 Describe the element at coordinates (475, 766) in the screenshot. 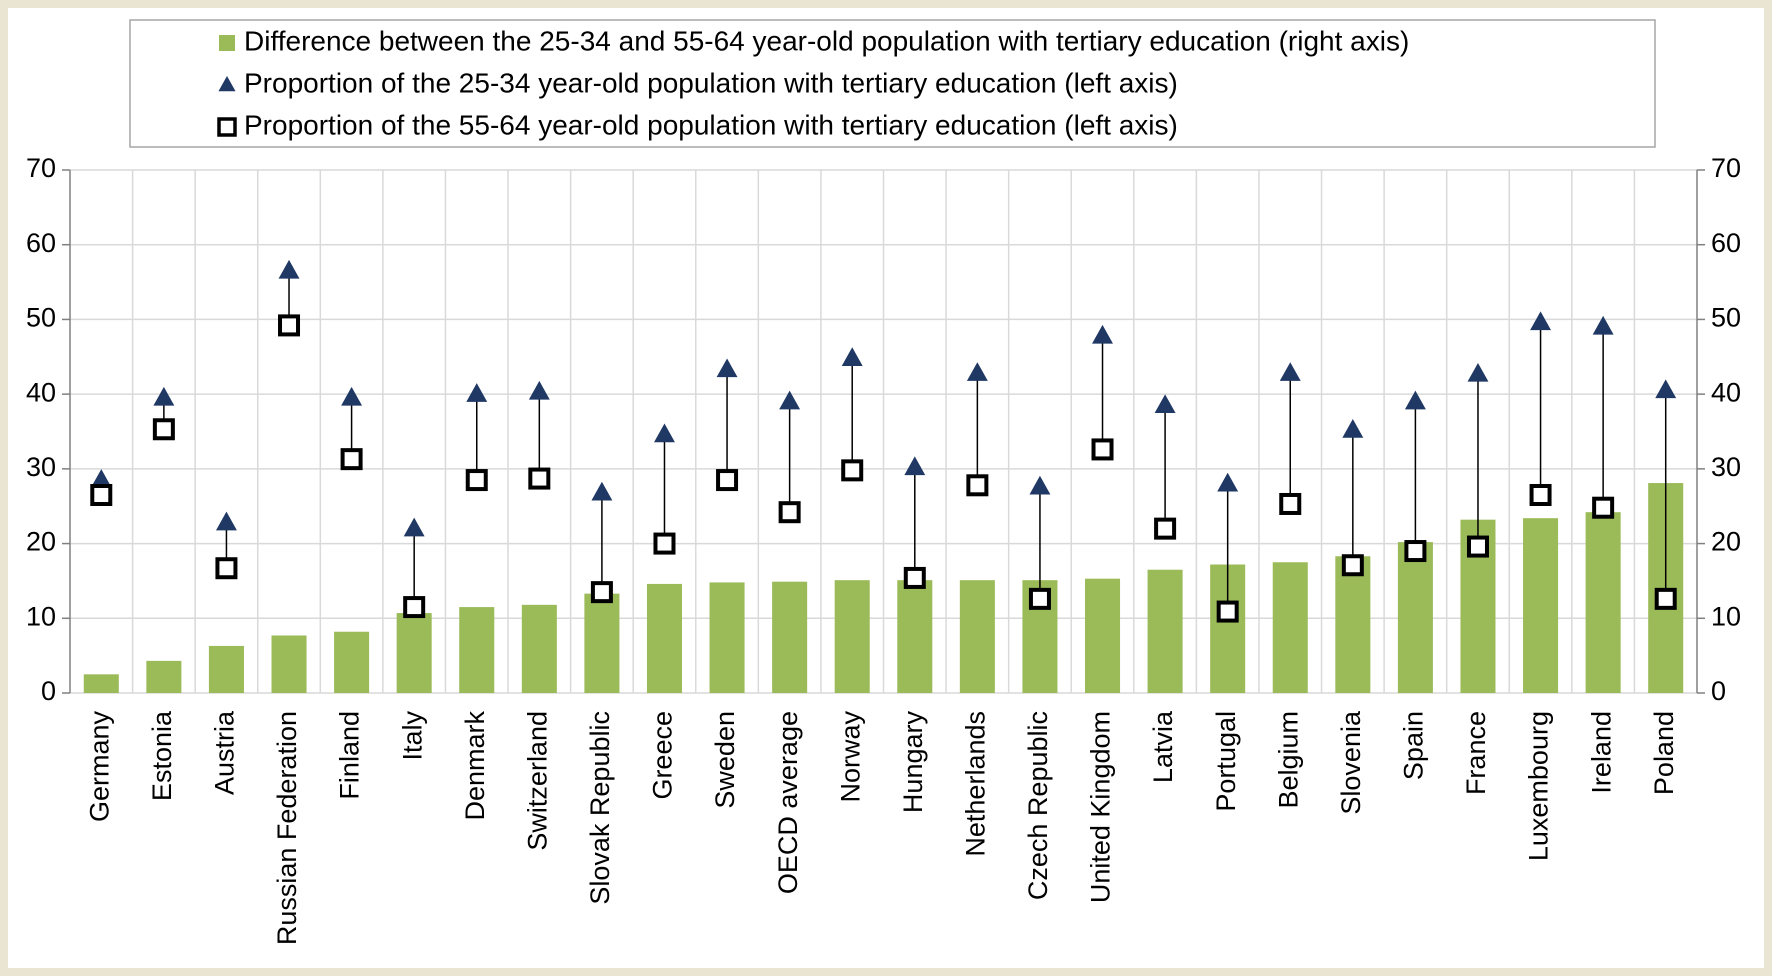

I see `x-tick-label: Denmark` at that location.